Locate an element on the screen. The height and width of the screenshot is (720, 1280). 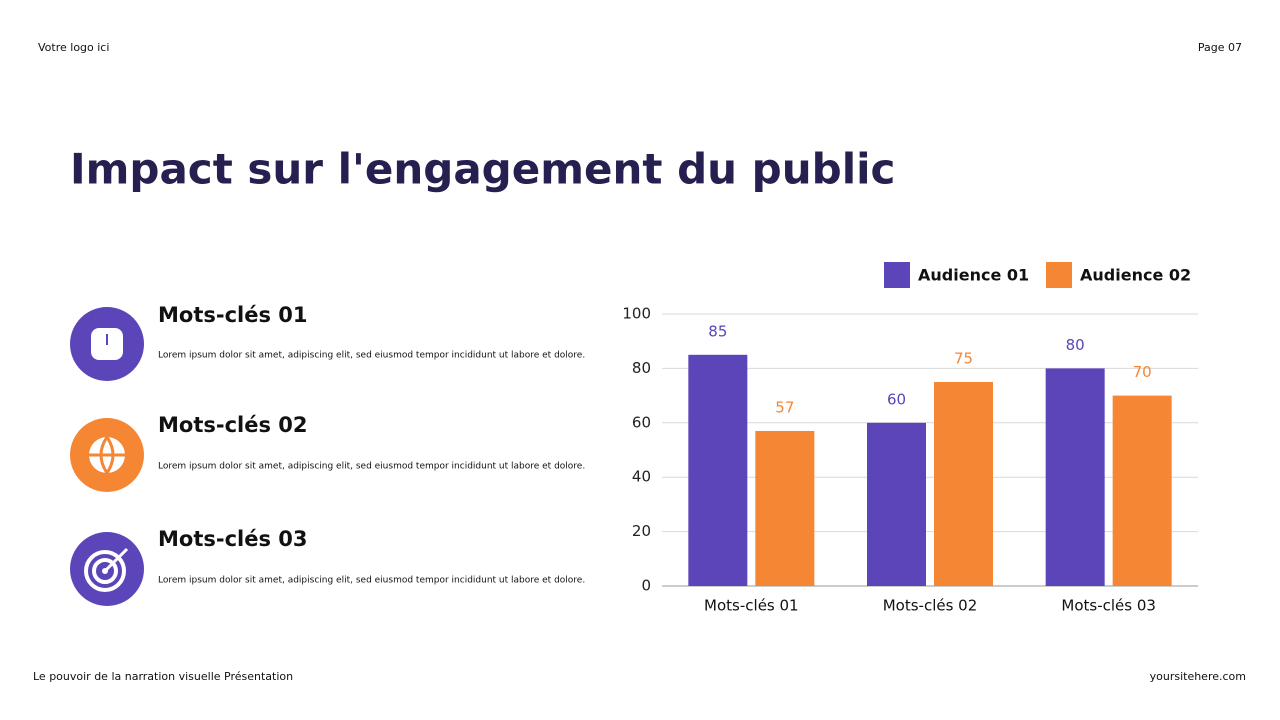
legend-label: Audience 02 is located at coordinates (1135, 275).